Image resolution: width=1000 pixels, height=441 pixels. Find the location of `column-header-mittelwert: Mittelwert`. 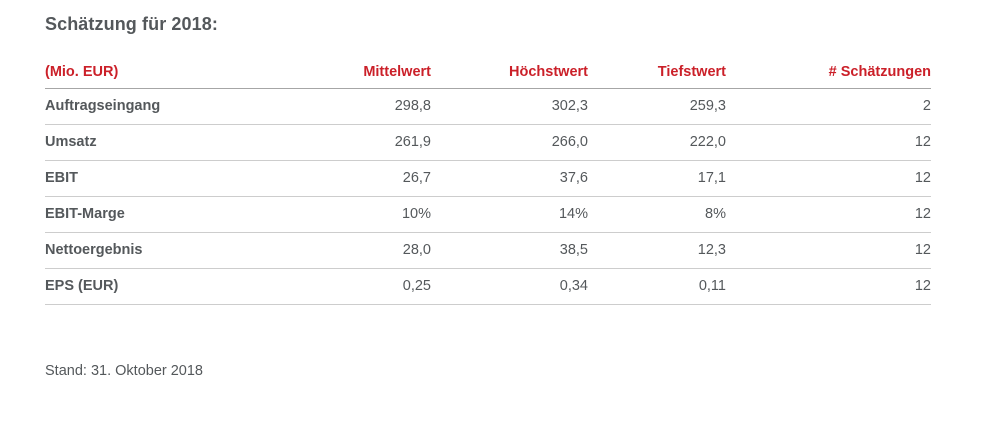

column-header-mittelwert: Mittelwert is located at coordinates (363, 76).